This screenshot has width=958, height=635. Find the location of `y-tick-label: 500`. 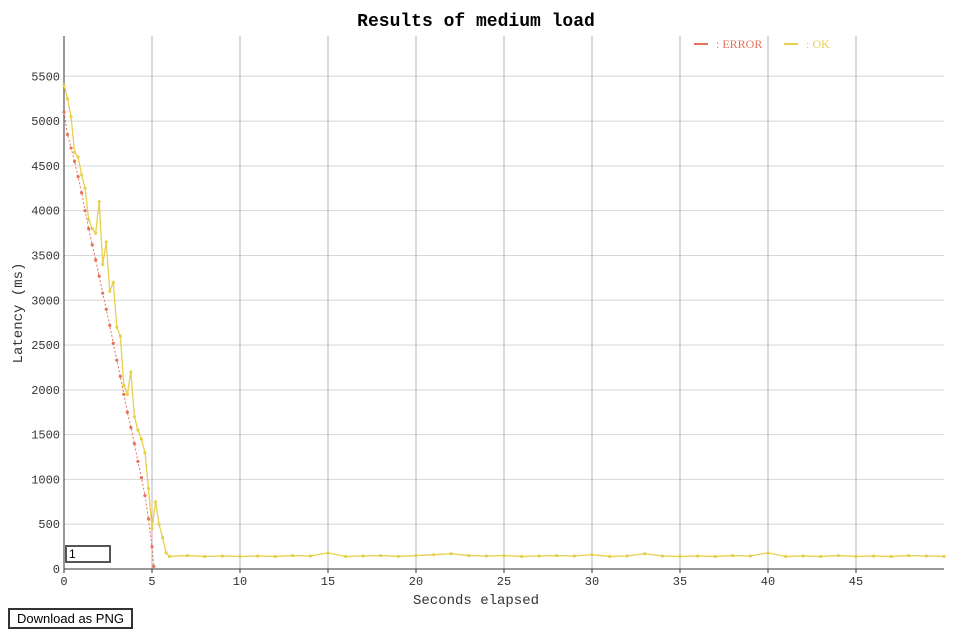

y-tick-label: 500 is located at coordinates (49, 525).